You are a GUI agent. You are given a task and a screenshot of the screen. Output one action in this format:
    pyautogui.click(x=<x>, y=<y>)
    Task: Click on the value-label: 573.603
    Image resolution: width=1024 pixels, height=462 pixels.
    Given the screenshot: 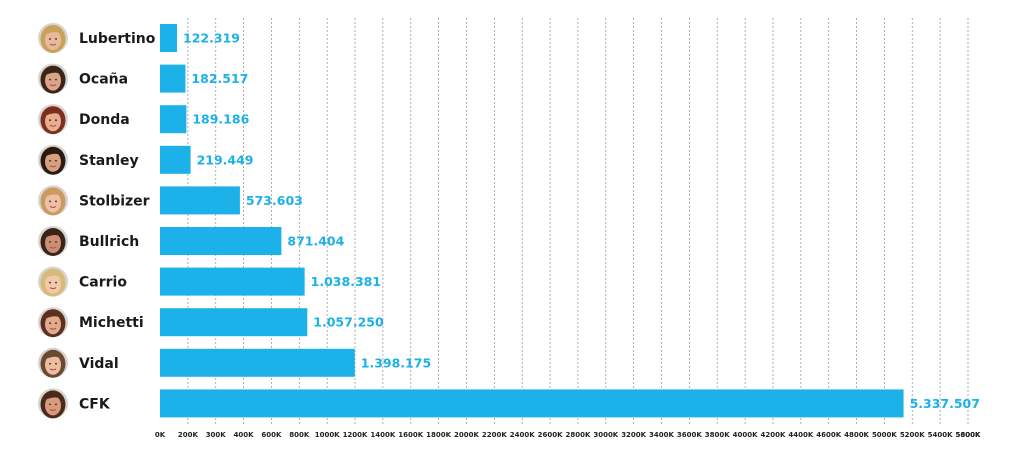 What is the action you would take?
    pyautogui.click(x=274, y=200)
    